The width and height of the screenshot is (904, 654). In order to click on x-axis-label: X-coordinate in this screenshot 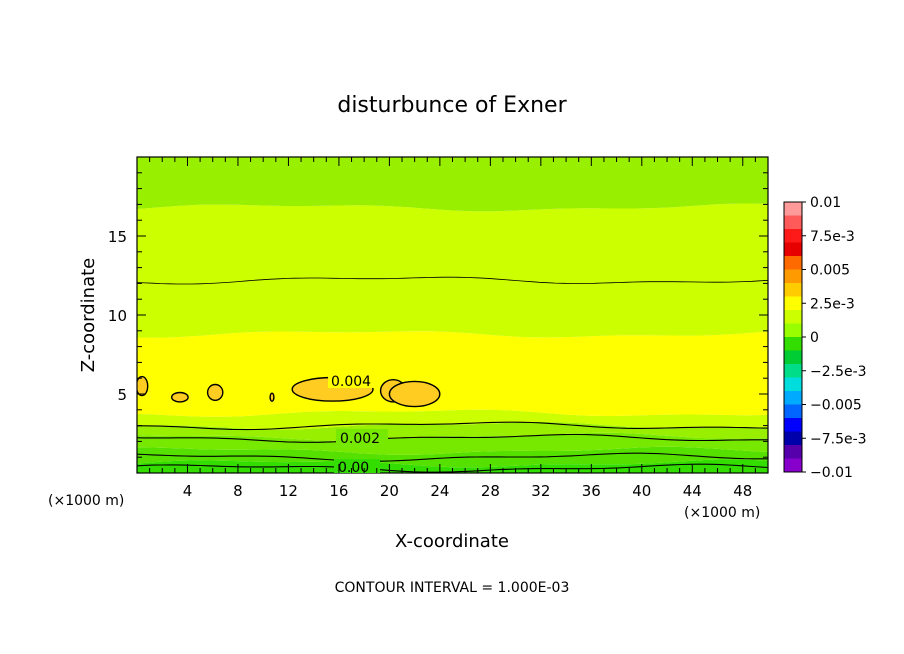, I will do `click(452, 541)`.